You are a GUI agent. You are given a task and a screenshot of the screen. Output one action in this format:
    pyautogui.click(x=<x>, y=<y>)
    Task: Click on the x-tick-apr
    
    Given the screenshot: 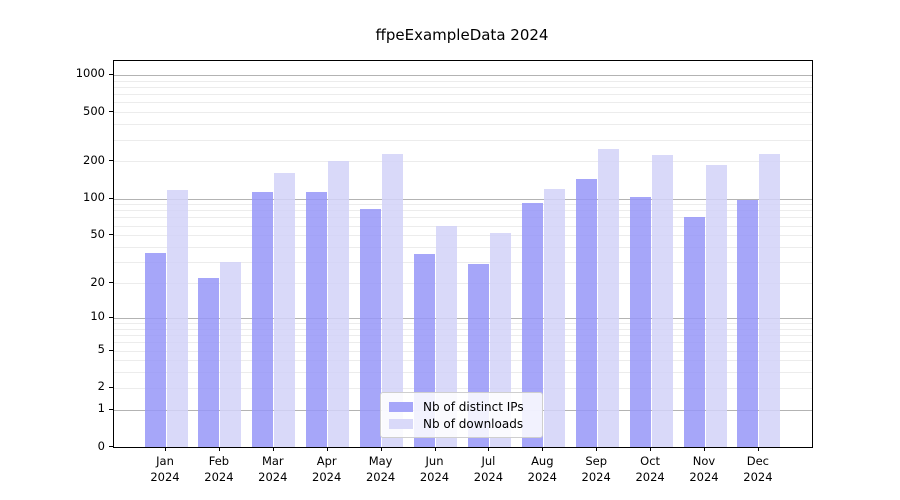 What is the action you would take?
    pyautogui.click(x=327, y=449)
    